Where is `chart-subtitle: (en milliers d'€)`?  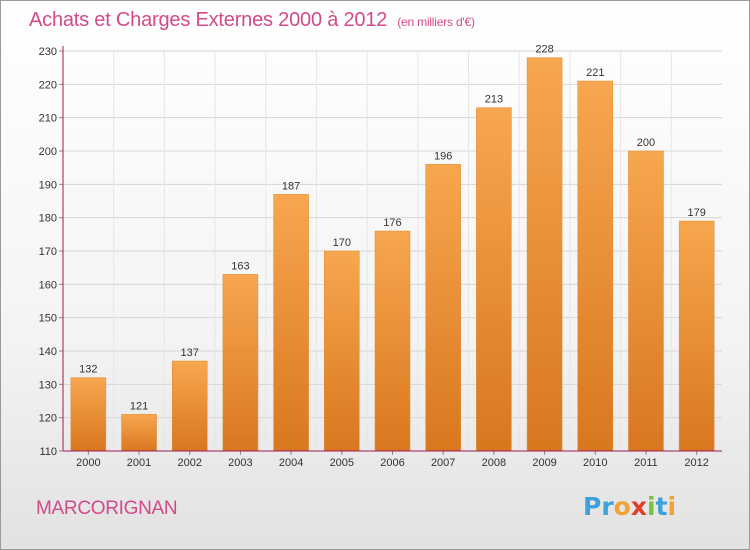
chart-subtitle: (en milliers d'€) is located at coordinates (436, 22).